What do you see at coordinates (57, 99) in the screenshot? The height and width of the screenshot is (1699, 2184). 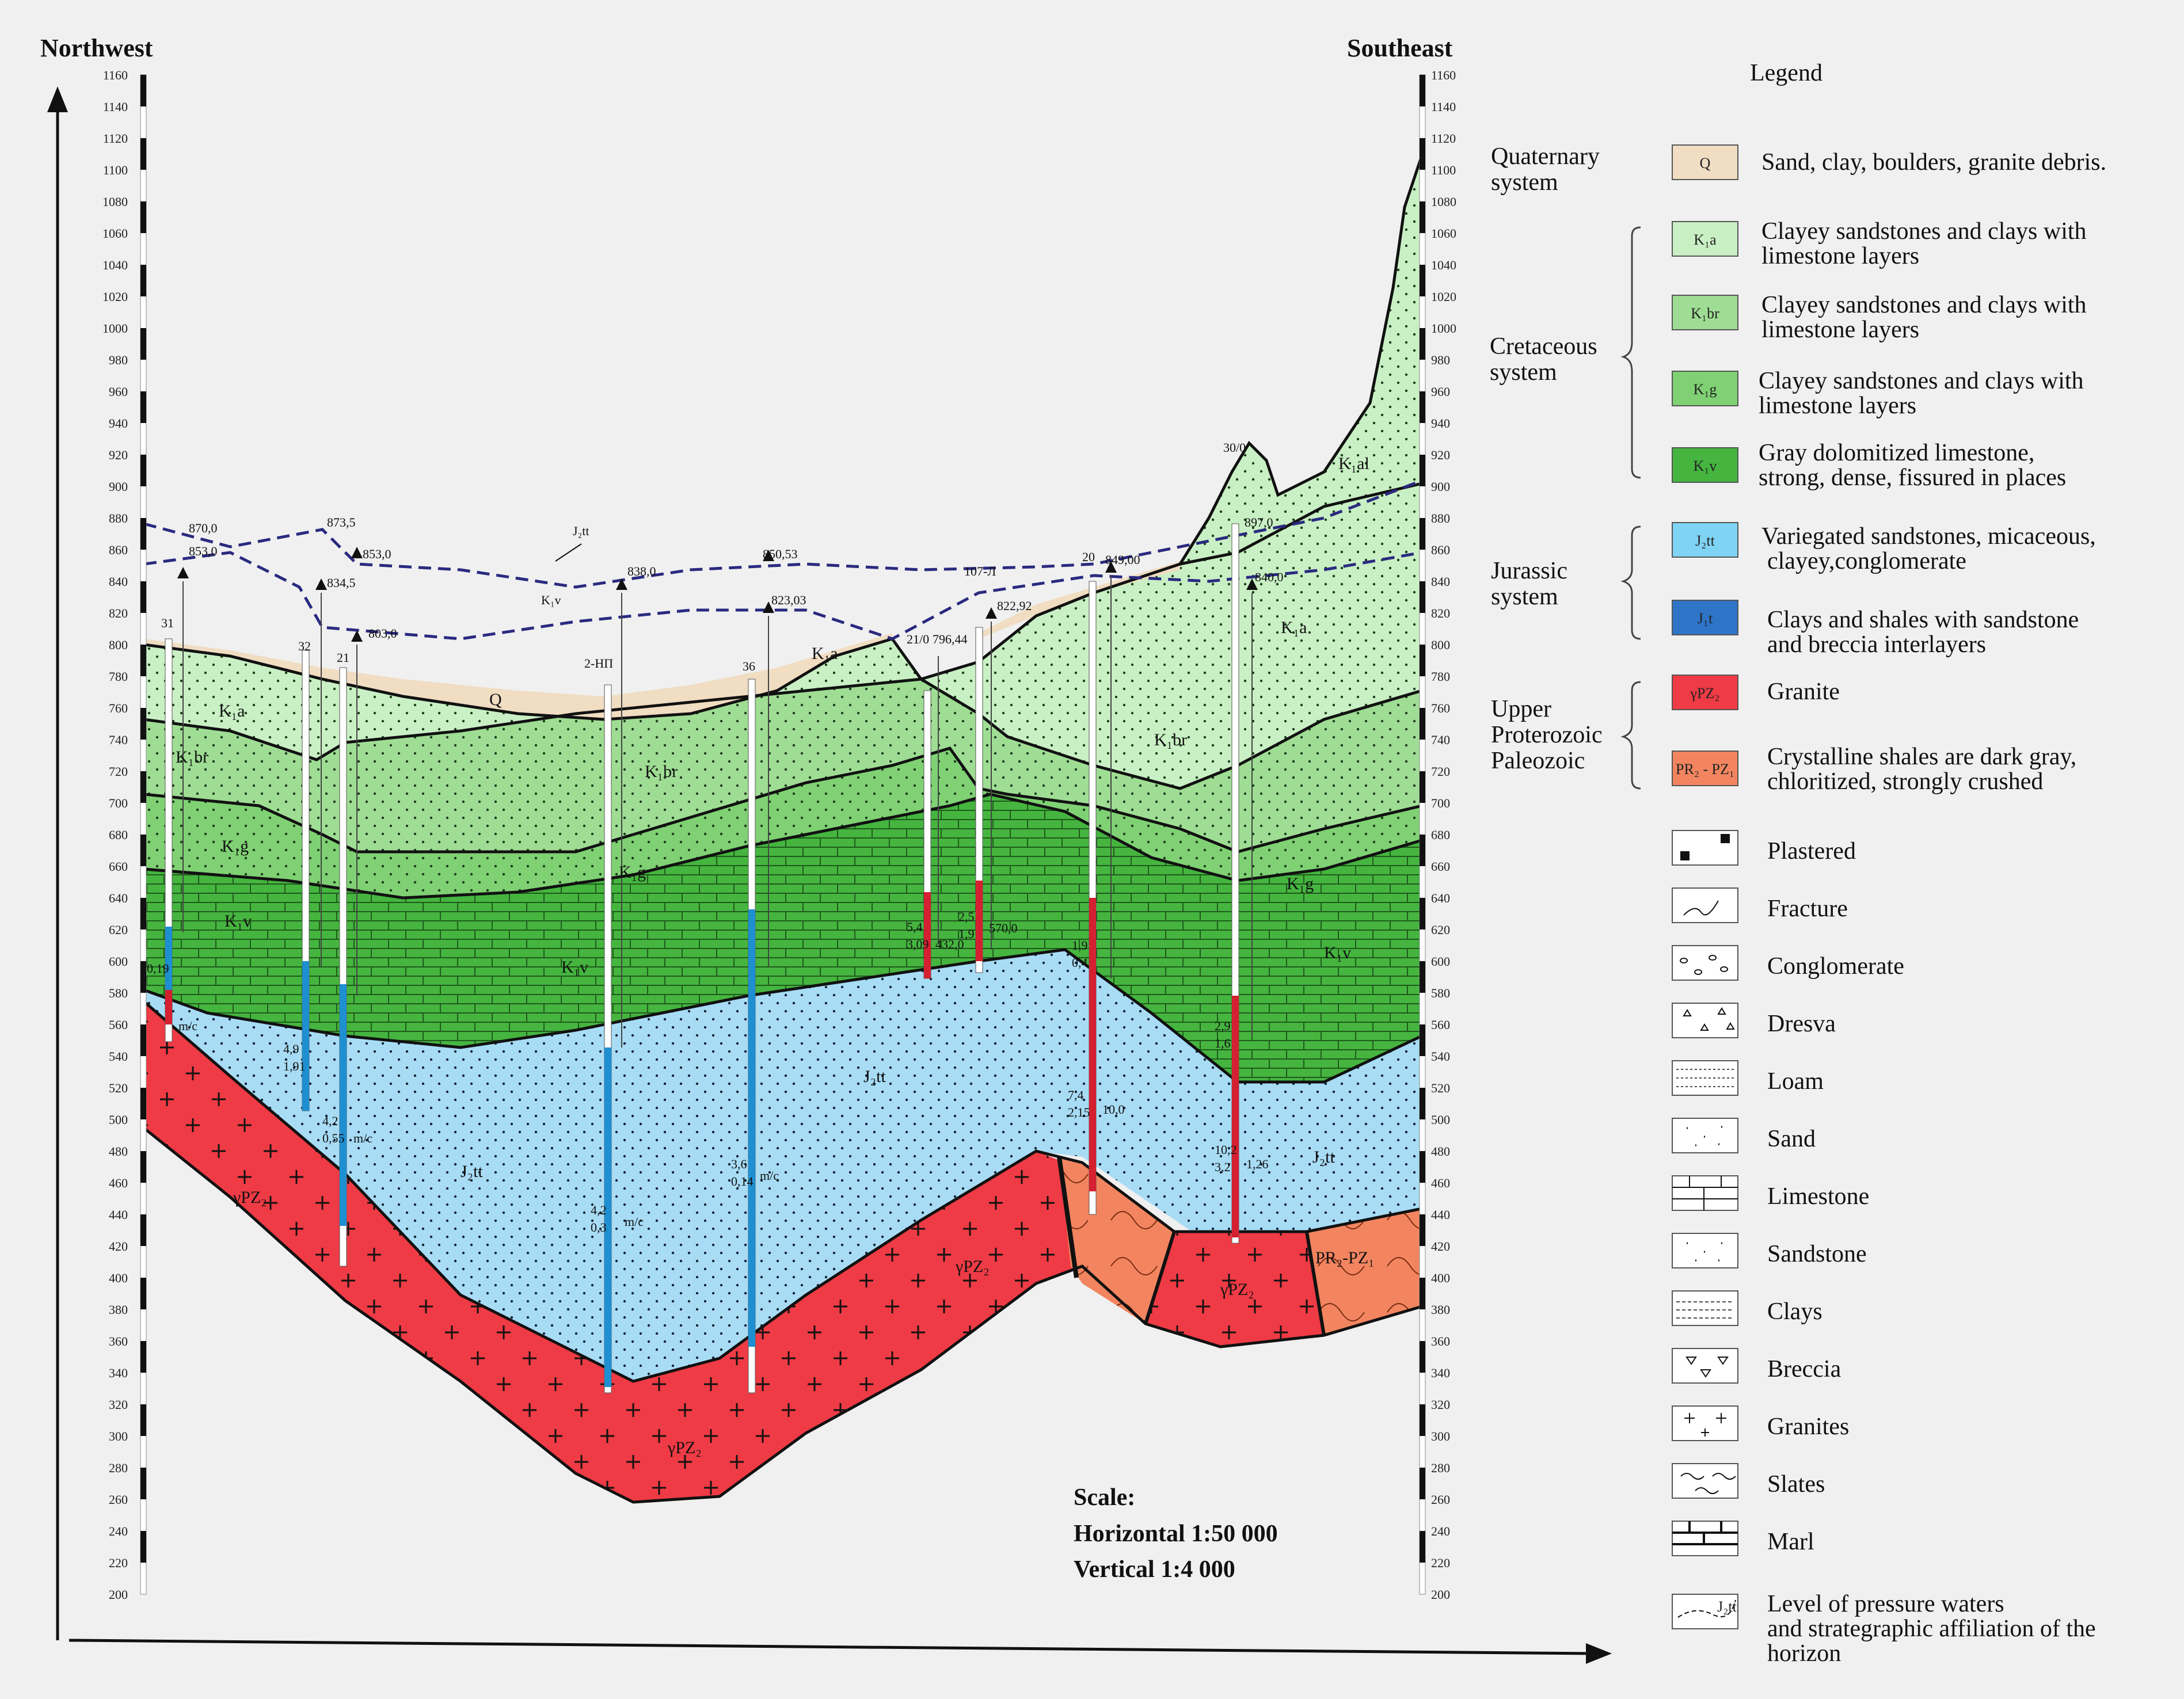 I see `up-arrow-icon` at bounding box center [57, 99].